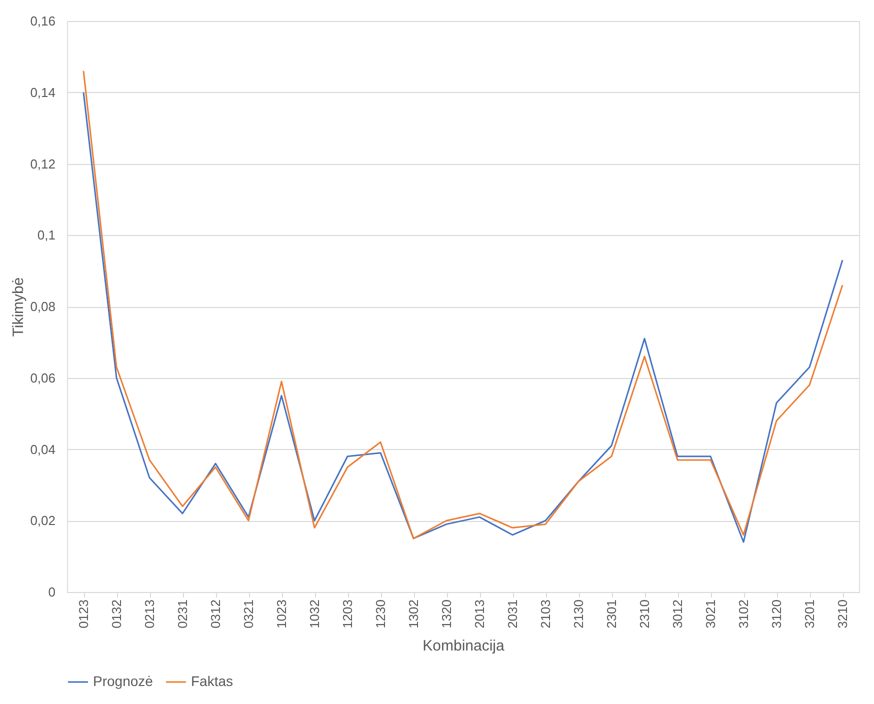 The image size is (874, 704). Describe the element at coordinates (83, 614) in the screenshot. I see `x-tick-label: 0123` at that location.